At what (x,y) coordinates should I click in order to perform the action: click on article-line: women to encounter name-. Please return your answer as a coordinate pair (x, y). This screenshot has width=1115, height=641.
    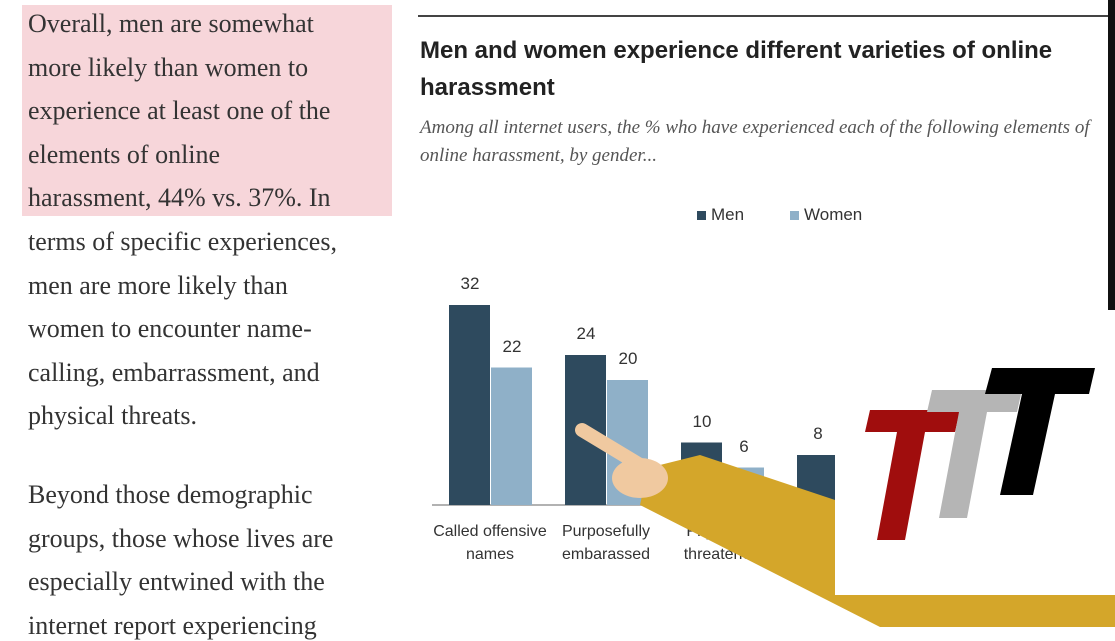
    Looking at the image, I should click on (170, 329).